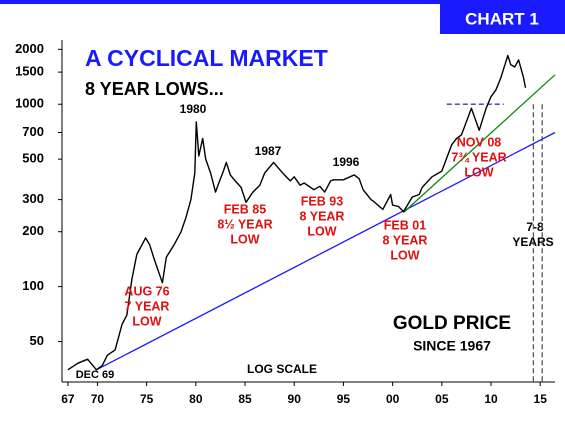  Describe the element at coordinates (282, 2) in the screenshot. I see `top-rule` at that location.